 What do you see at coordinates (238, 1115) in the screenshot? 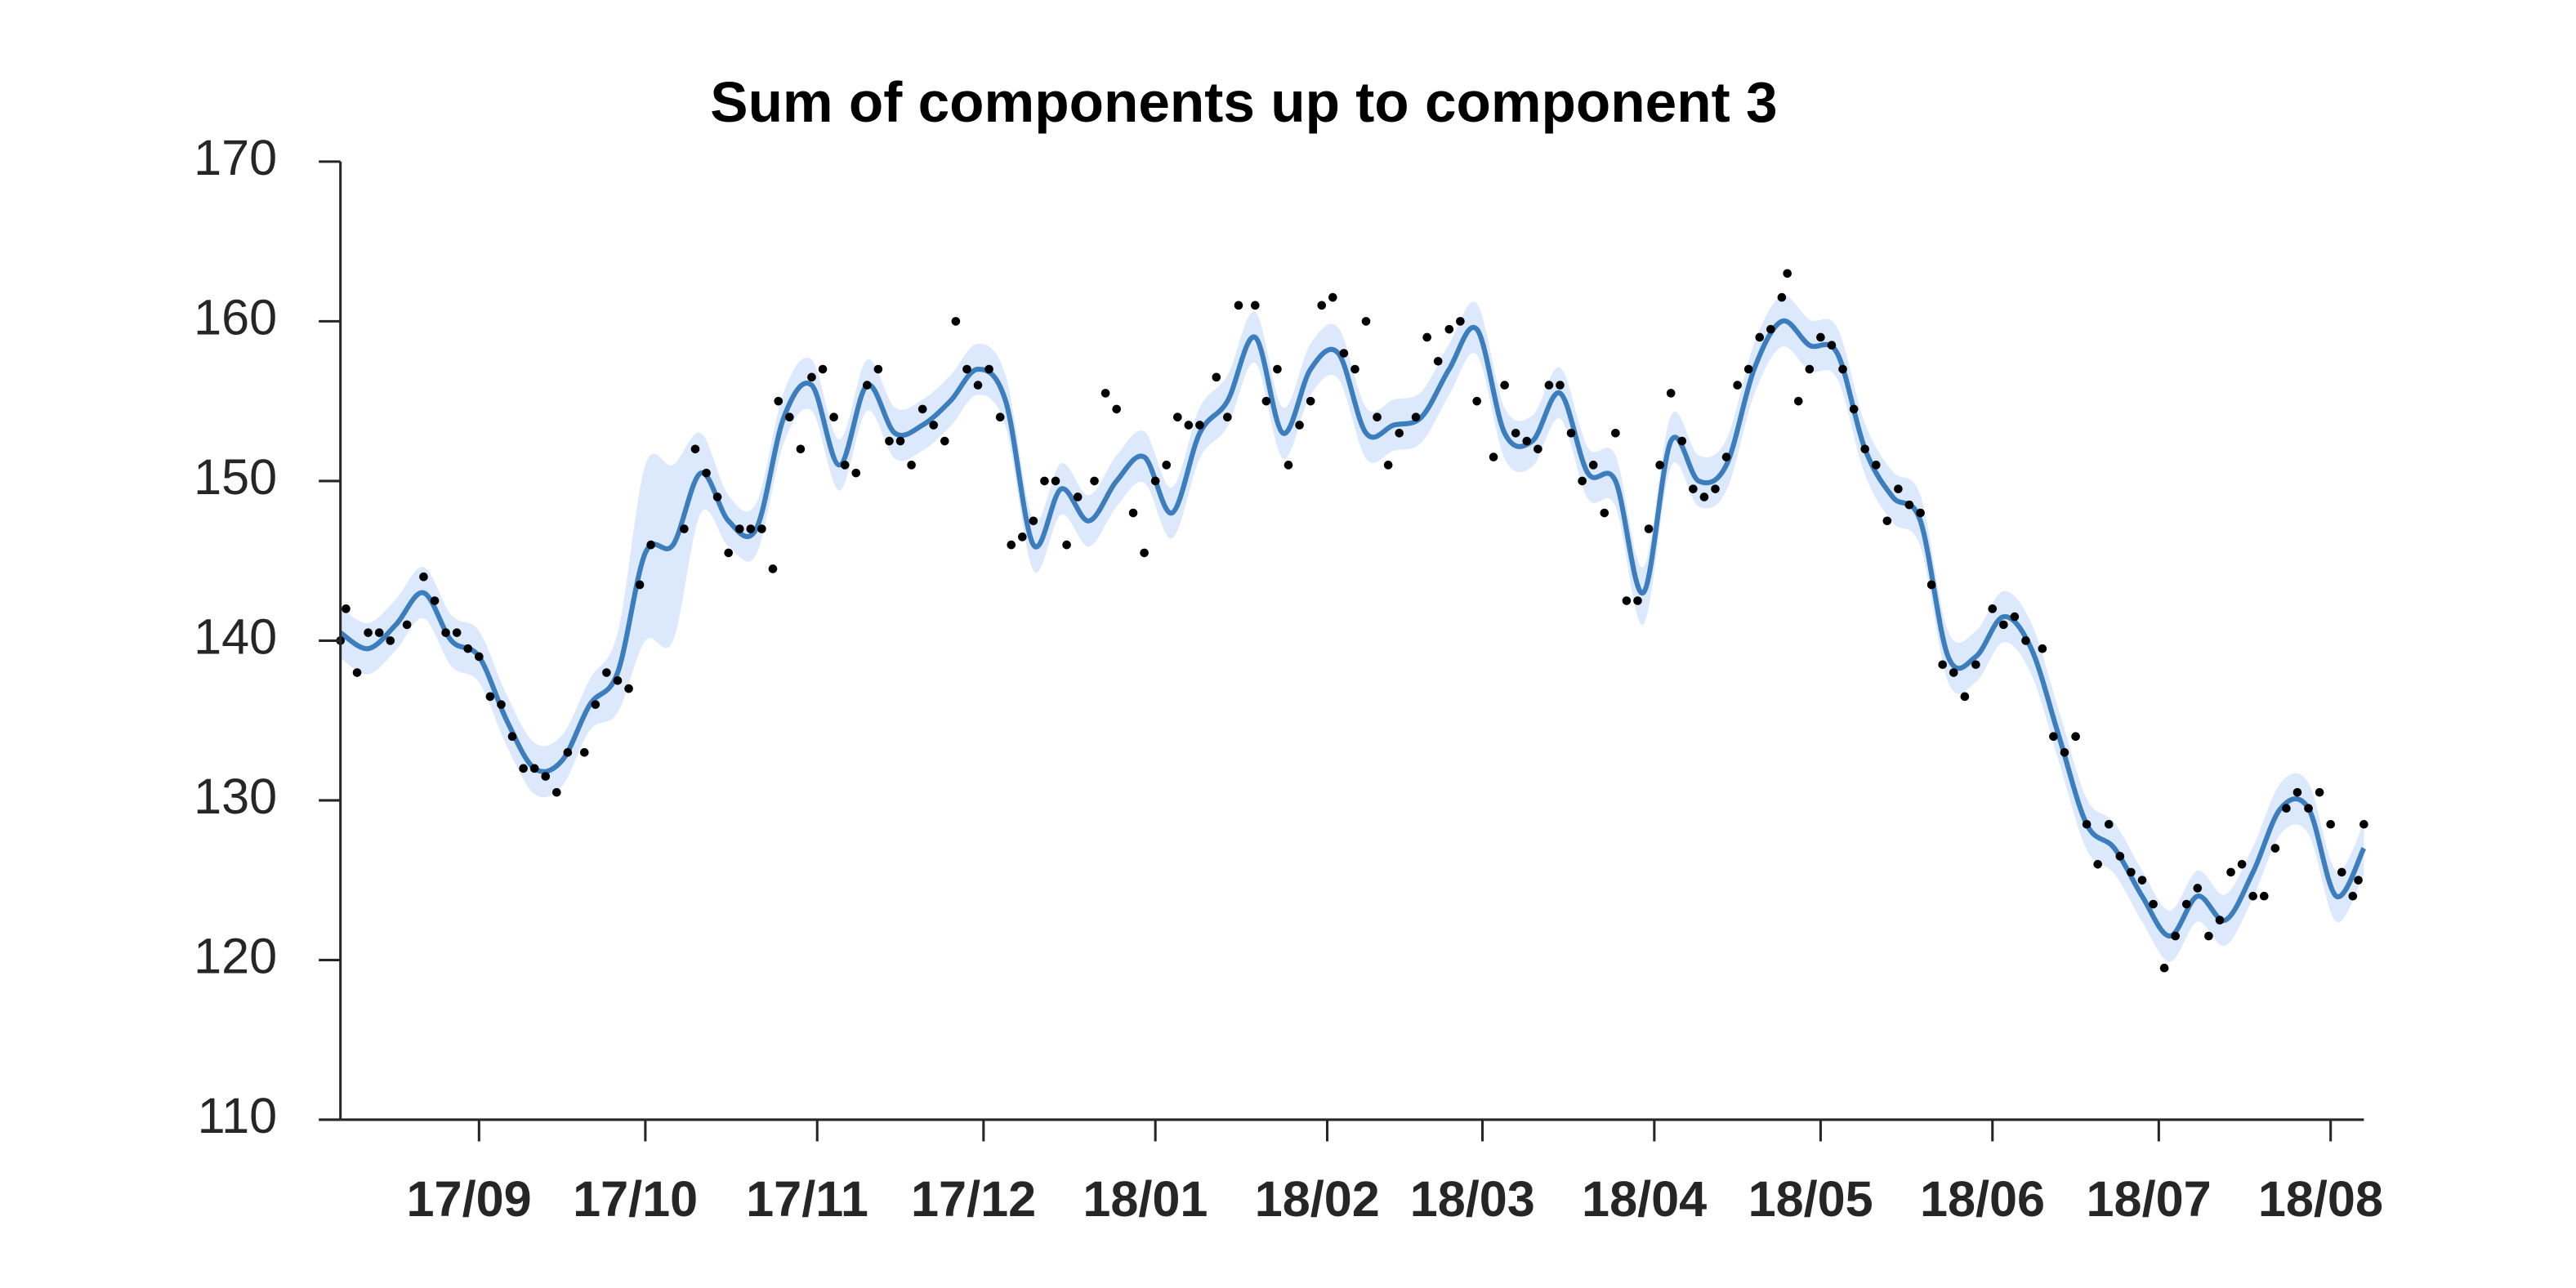
I see `y-tick-label: 110` at bounding box center [238, 1115].